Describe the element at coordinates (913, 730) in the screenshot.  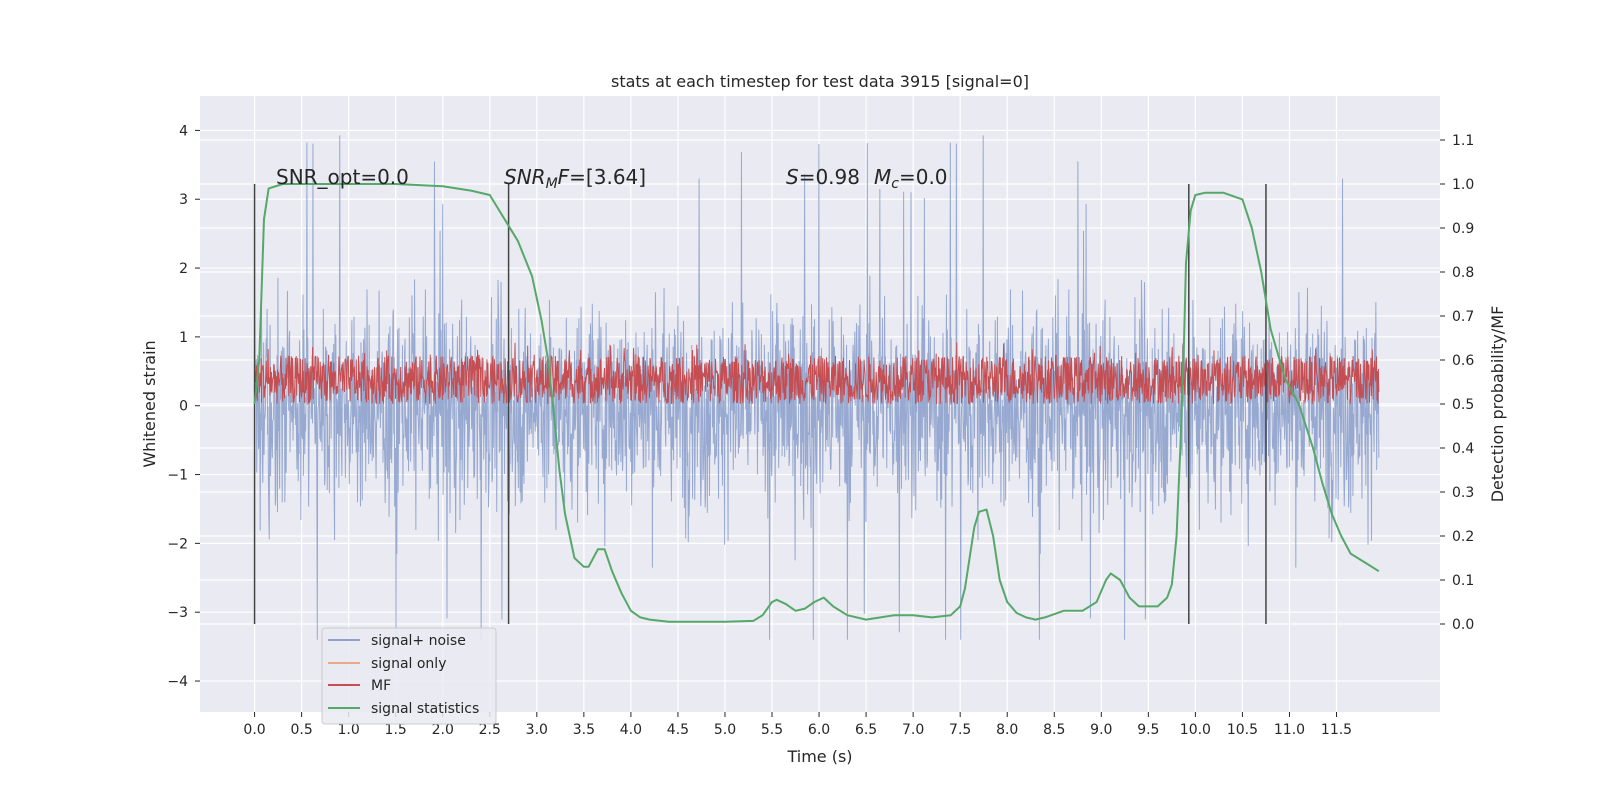
I see `x-tick-label: 7.0` at that location.